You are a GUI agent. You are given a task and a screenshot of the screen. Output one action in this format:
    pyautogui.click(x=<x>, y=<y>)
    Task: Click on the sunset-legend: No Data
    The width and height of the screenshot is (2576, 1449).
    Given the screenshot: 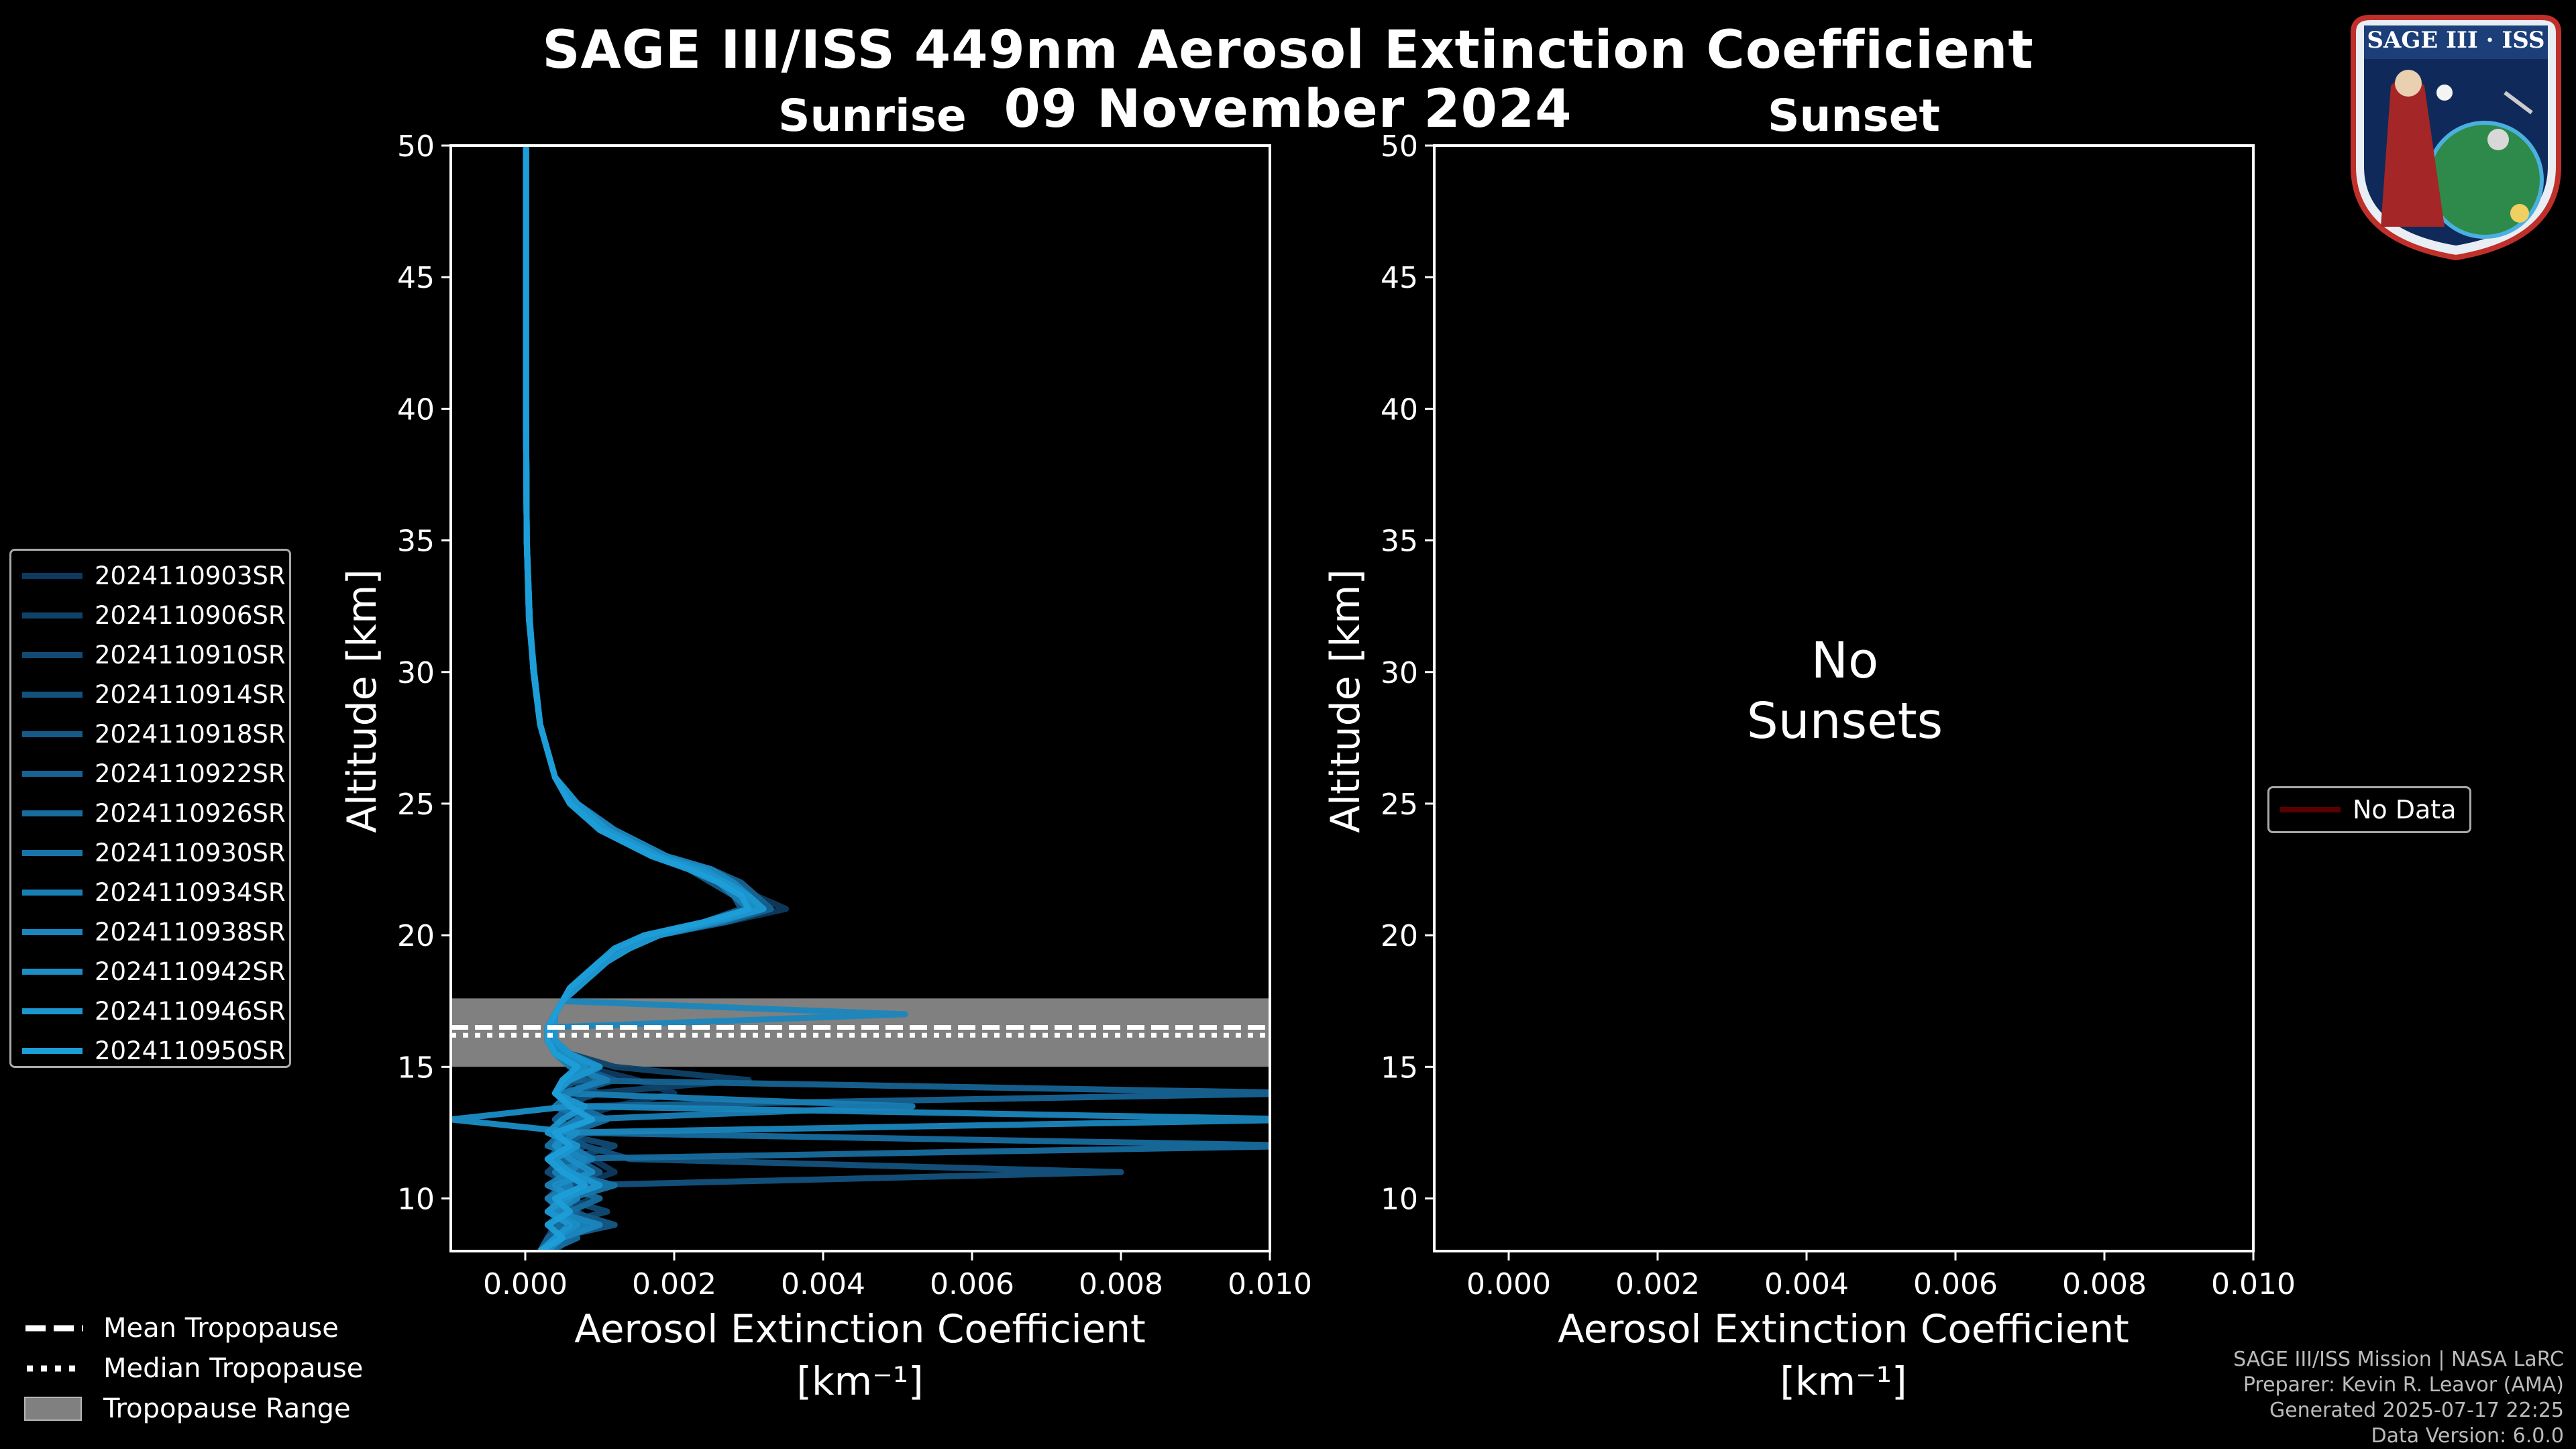 What is the action you would take?
    pyautogui.click(x=2369, y=809)
    